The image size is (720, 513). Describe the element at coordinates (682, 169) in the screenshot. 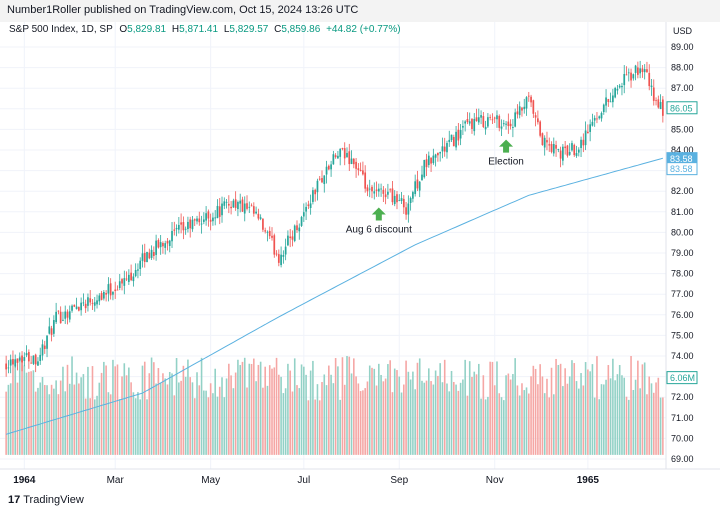

I see `price-tag: 83.58` at that location.